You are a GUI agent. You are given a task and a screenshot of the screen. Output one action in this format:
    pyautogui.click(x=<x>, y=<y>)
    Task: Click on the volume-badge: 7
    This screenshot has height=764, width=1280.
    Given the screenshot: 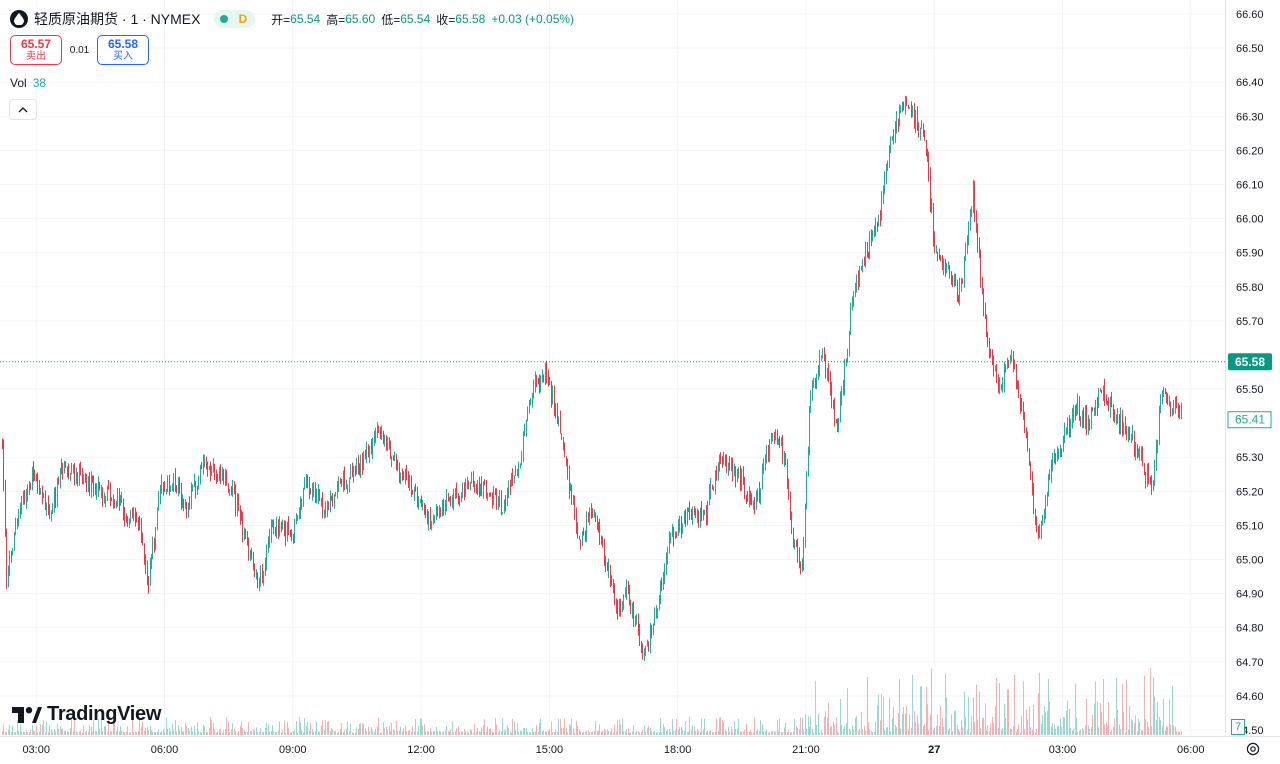 What is the action you would take?
    pyautogui.click(x=1238, y=727)
    